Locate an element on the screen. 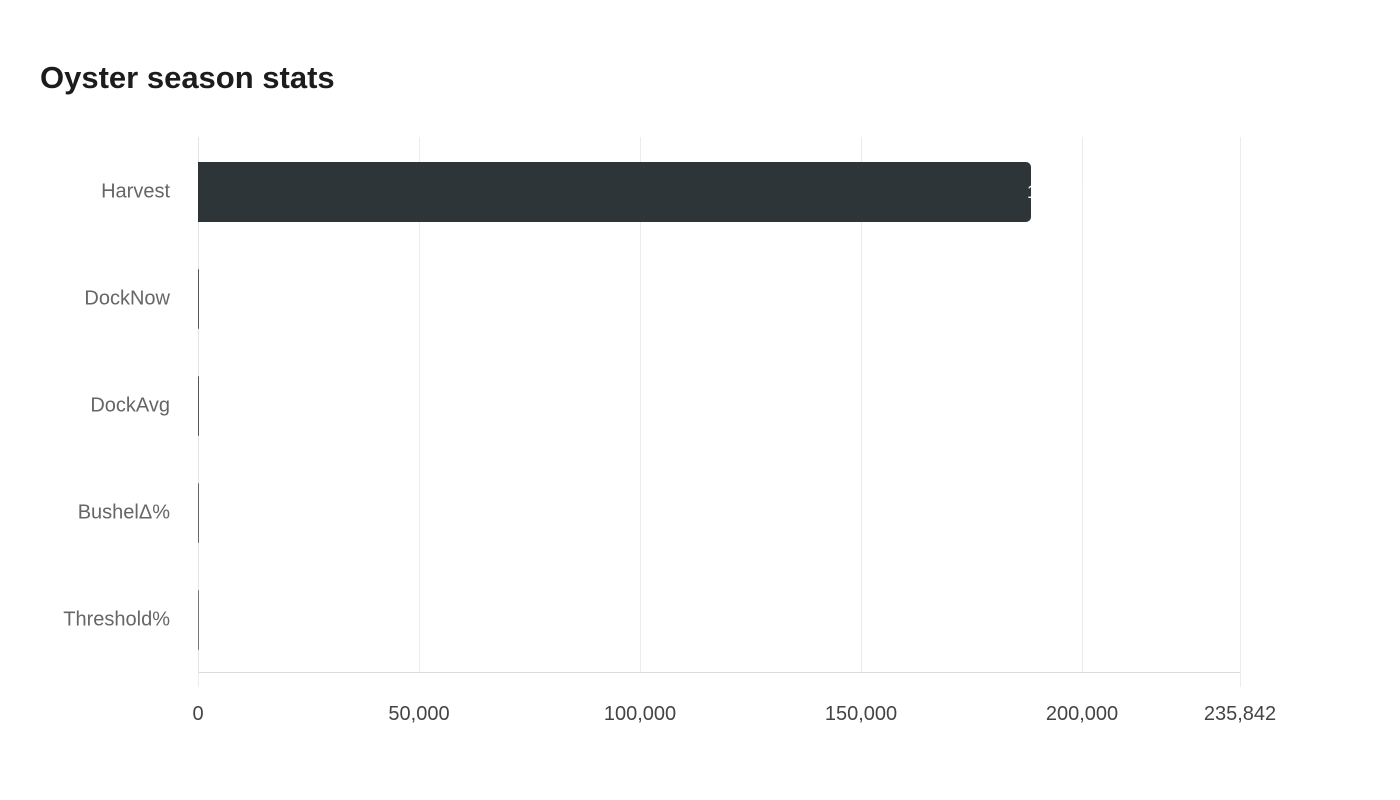 This screenshot has width=1400, height=800. category-label-bushel-delta: BushelΔ% is located at coordinates (123, 512).